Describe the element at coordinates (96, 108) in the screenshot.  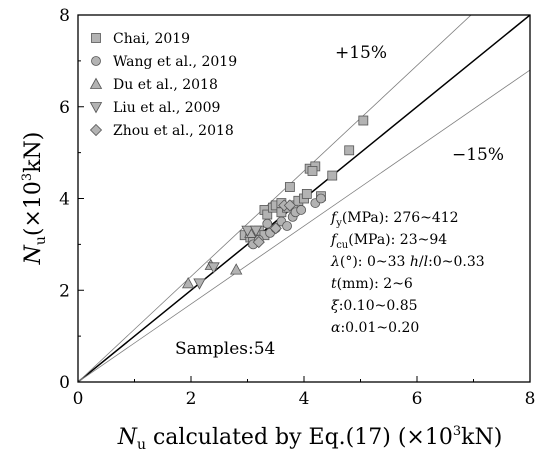
I see `legend-marker-triangle-down` at that location.